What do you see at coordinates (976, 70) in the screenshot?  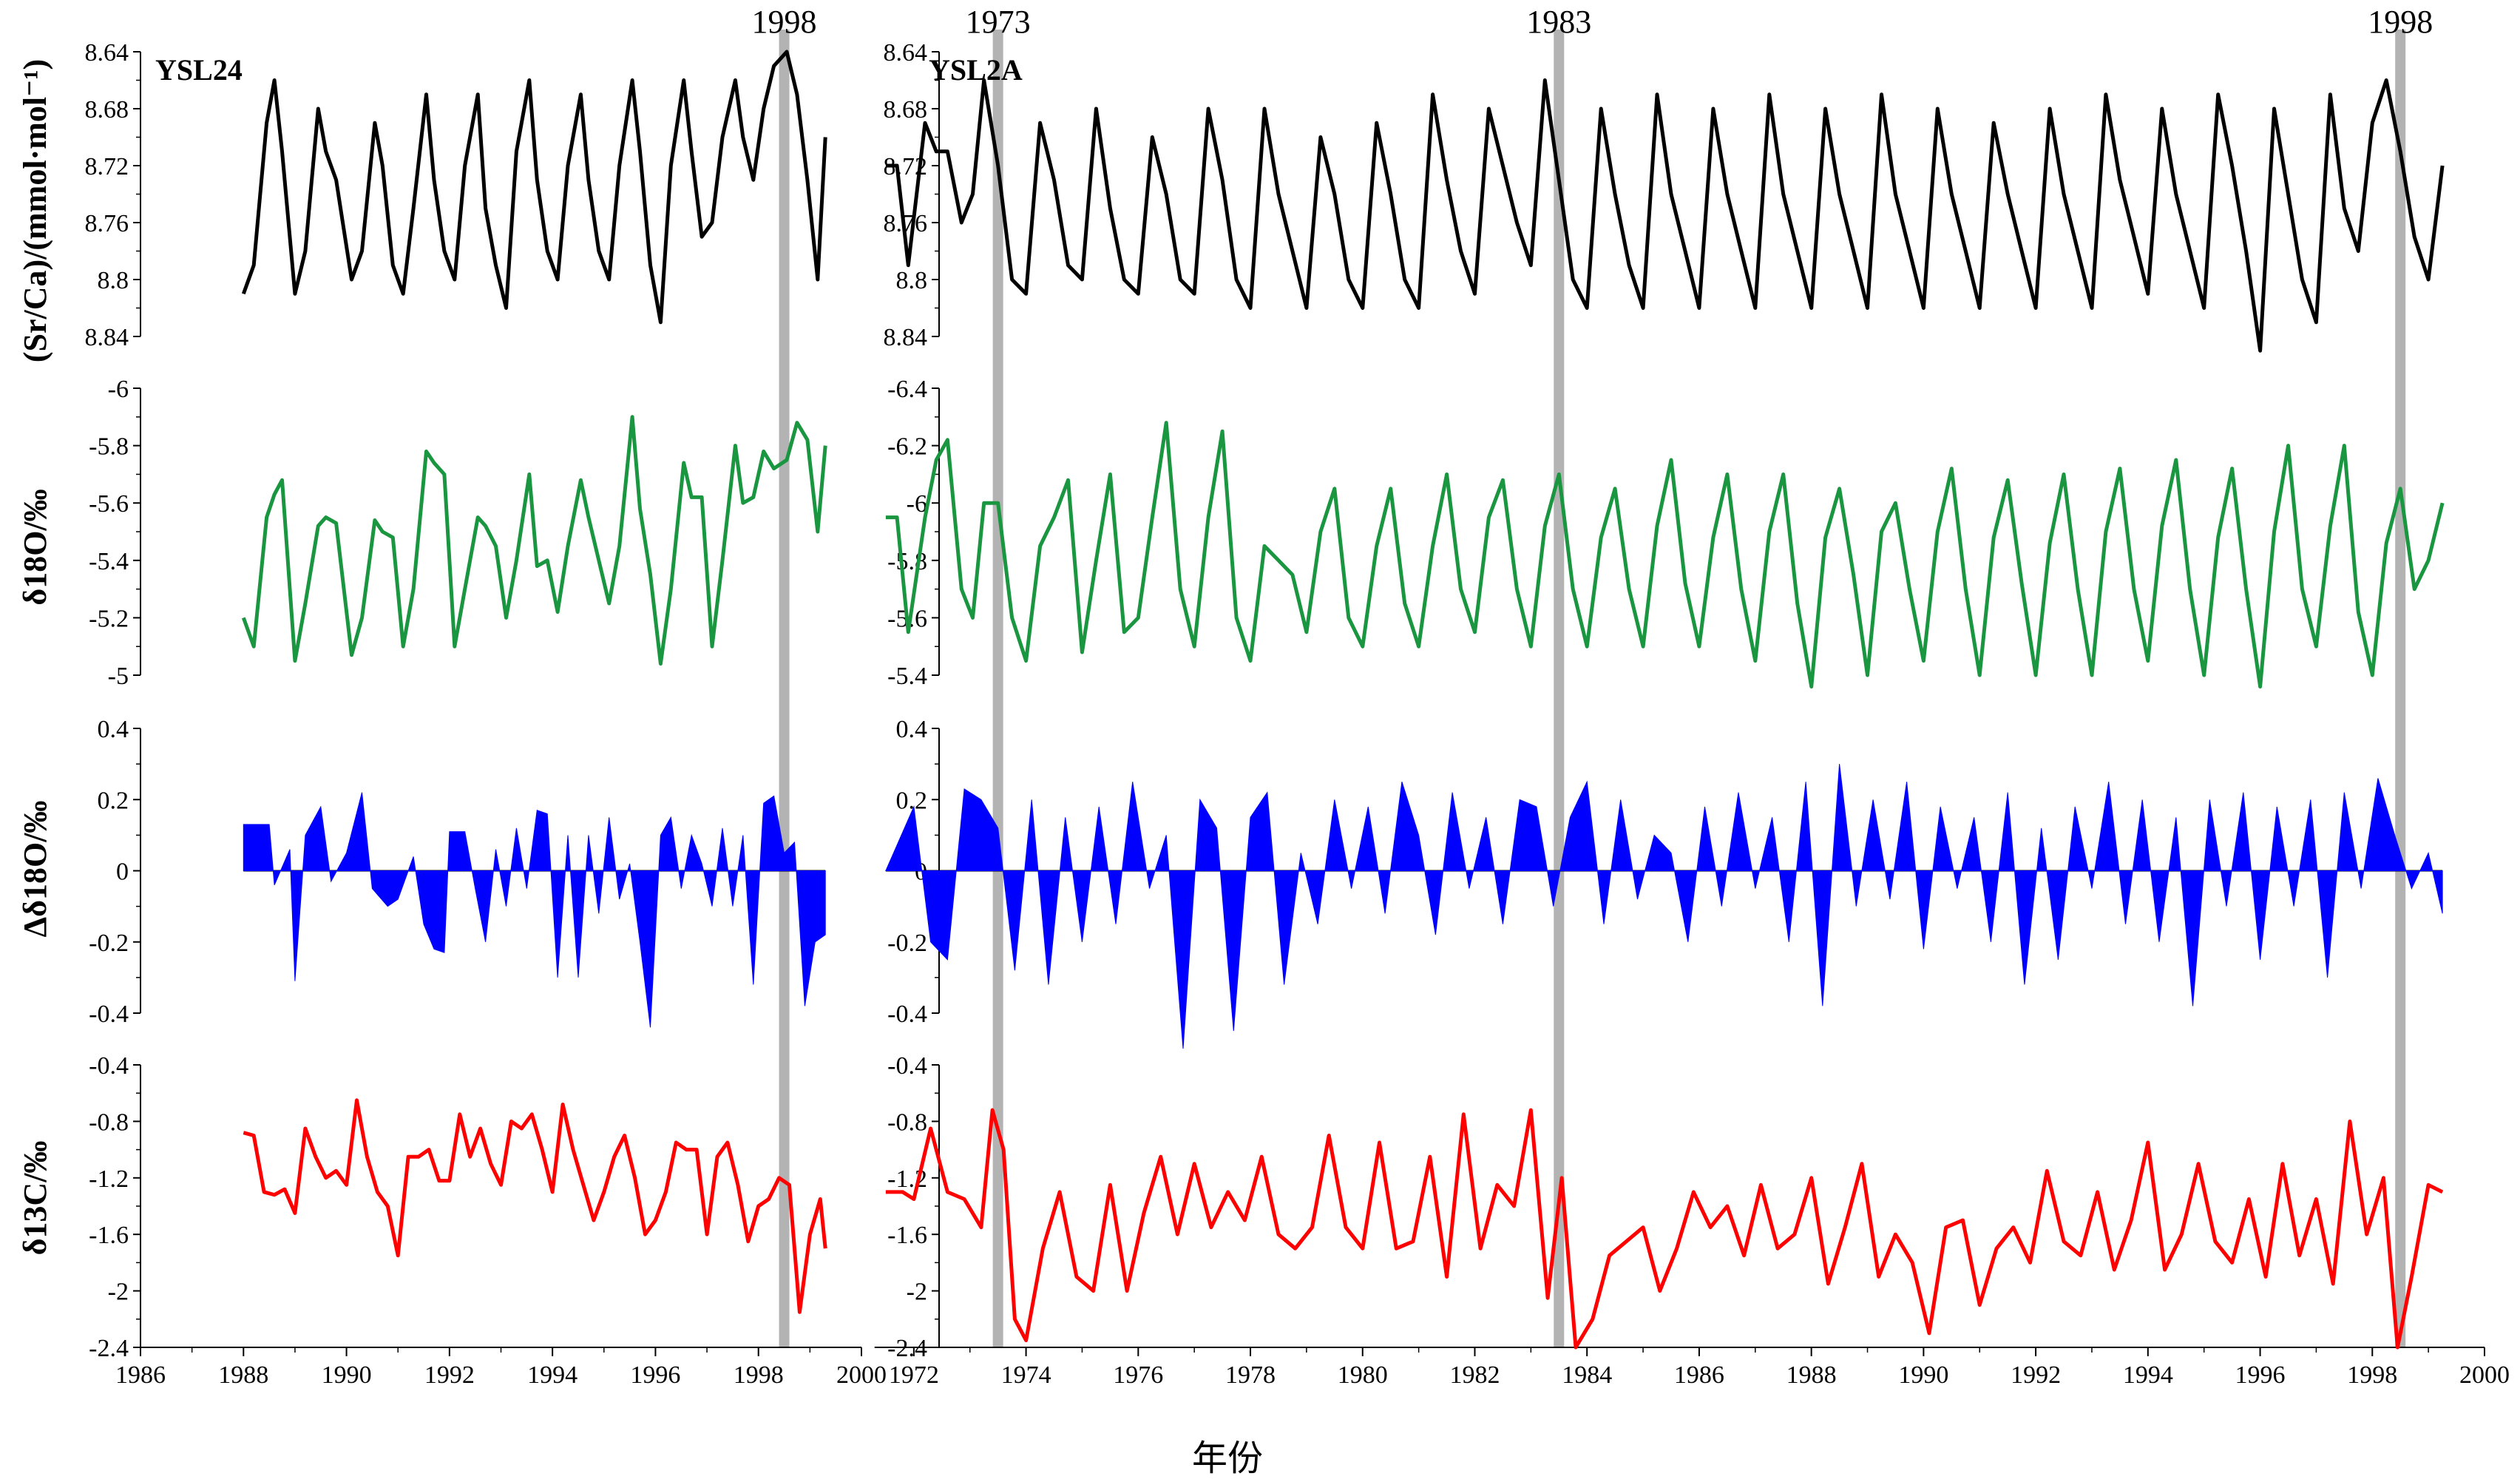 I see `panel-label-right: YSL2A` at bounding box center [976, 70].